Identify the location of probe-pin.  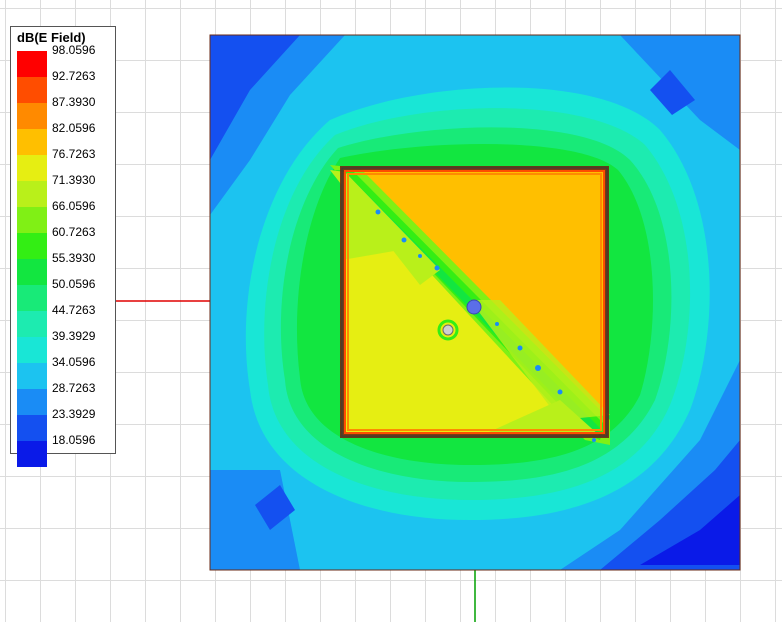
(474, 307).